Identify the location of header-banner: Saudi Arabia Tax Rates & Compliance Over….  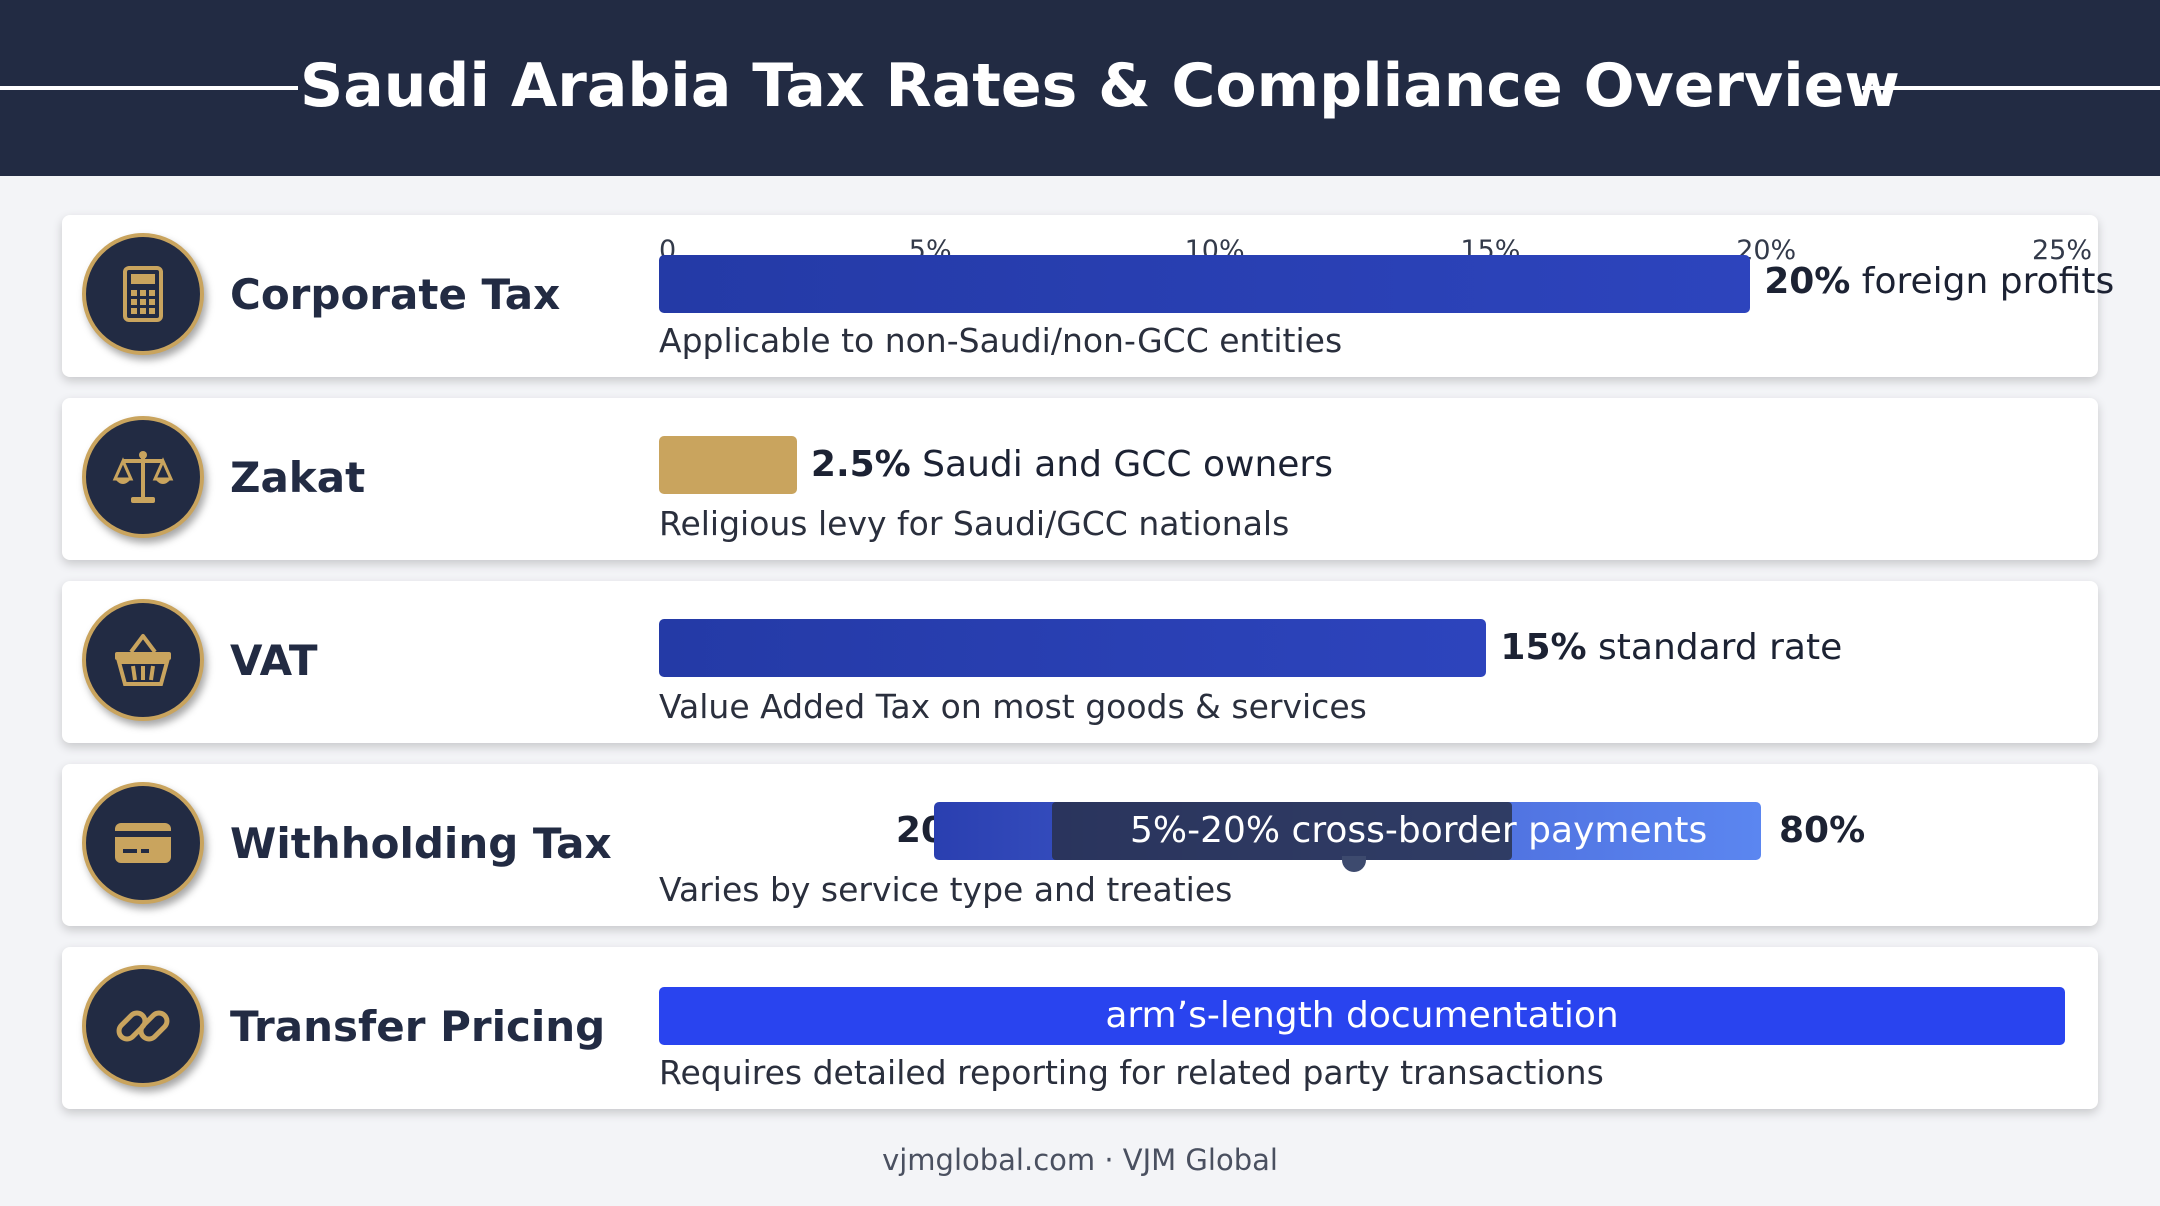
(1080, 88).